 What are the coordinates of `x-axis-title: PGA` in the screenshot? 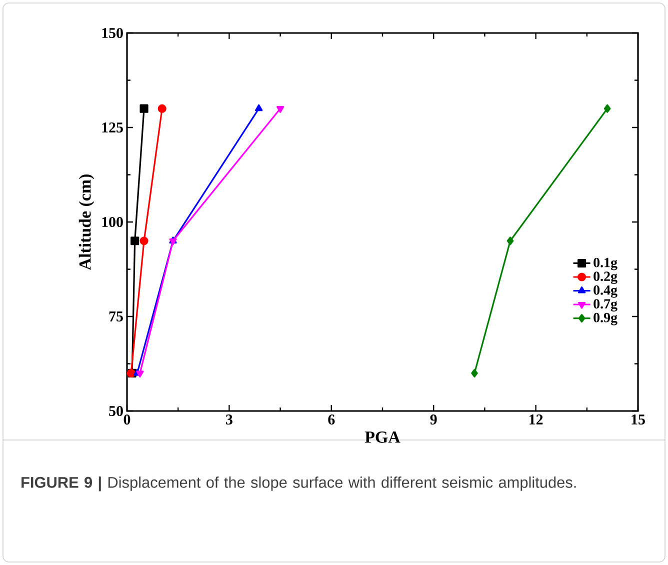 It's located at (382, 437).